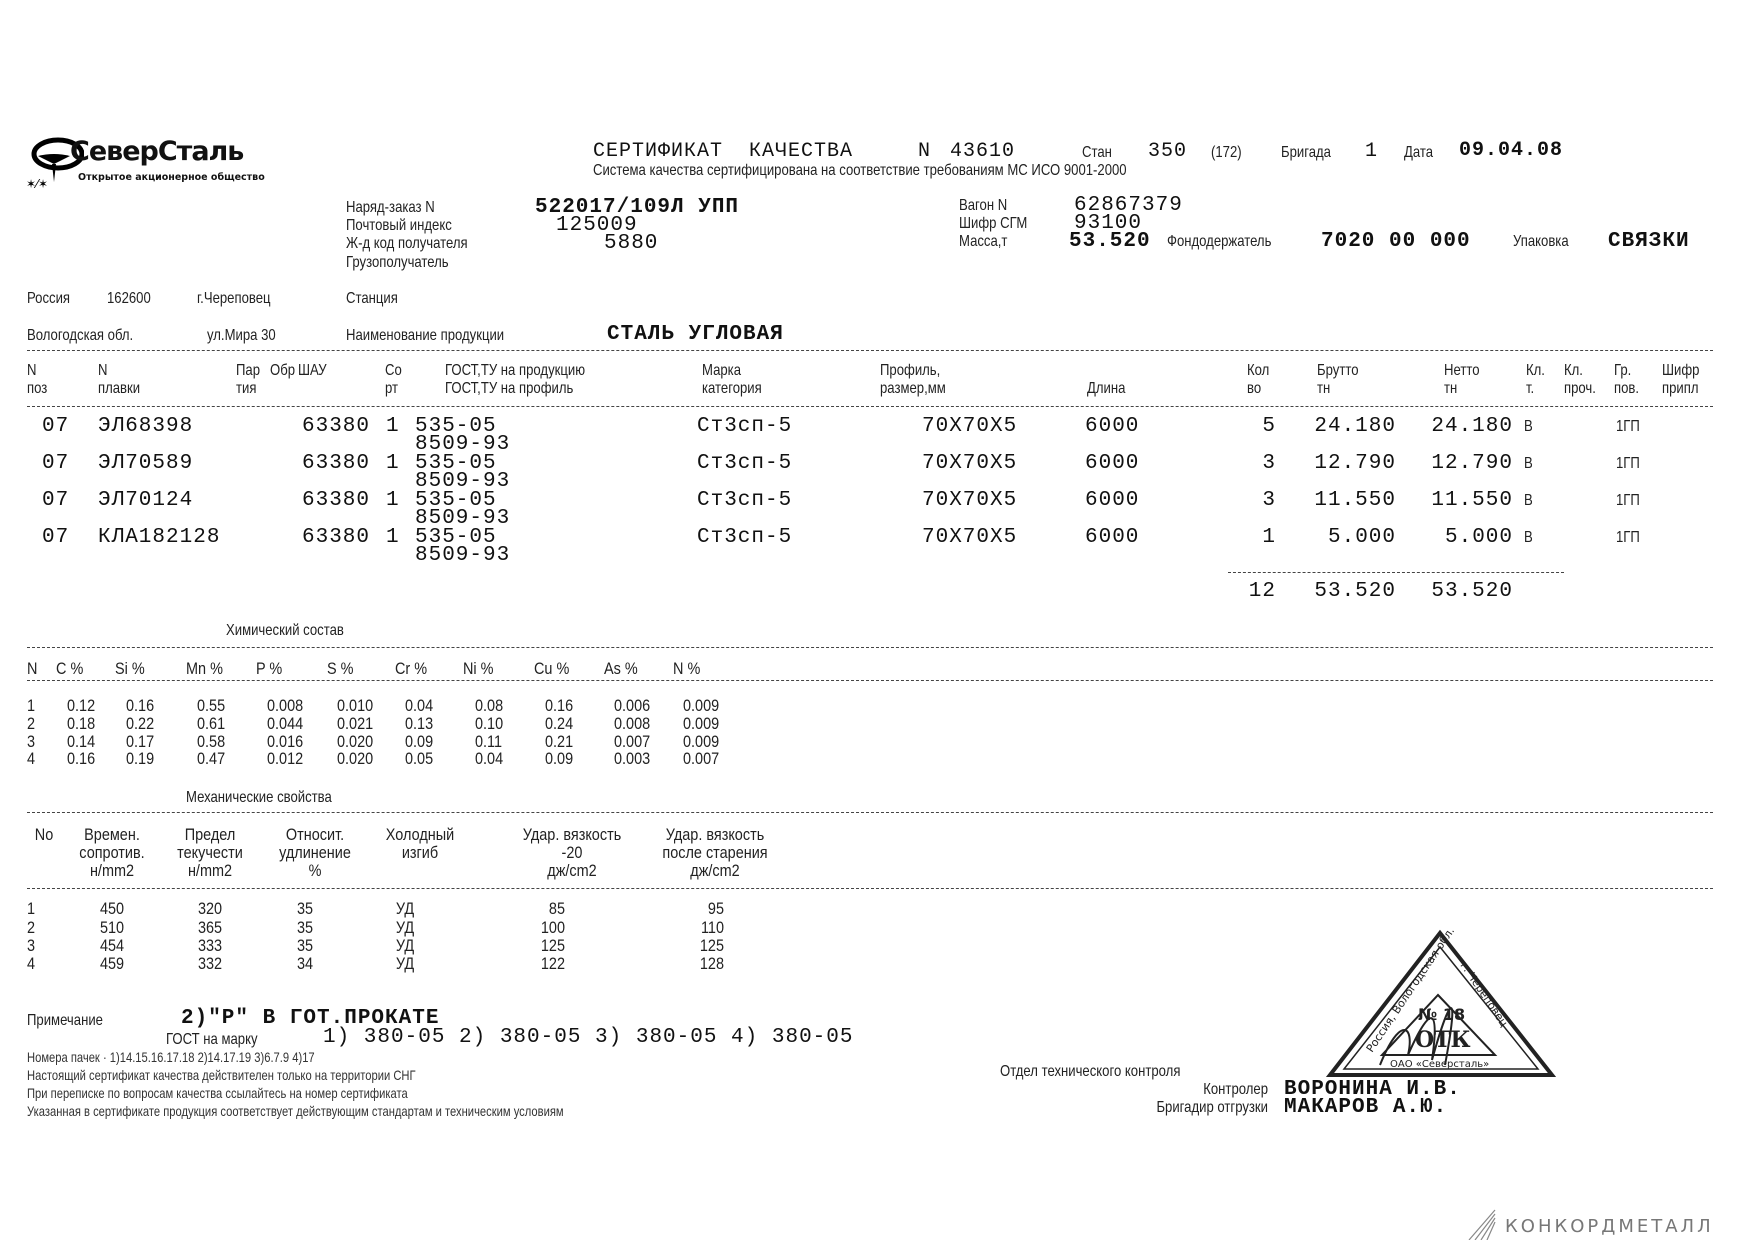 Image resolution: width=1754 pixels, height=1240 pixels. I want to click on property-value: 450, so click(112, 908).